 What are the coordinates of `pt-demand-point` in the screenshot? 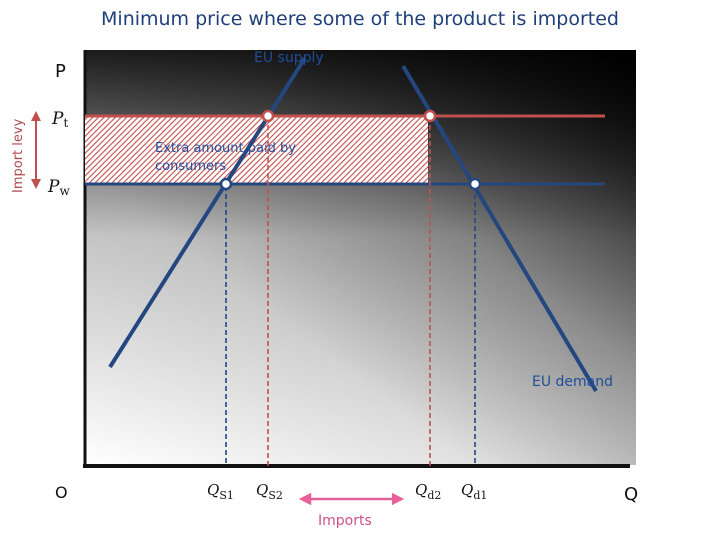 It's located at (430, 116).